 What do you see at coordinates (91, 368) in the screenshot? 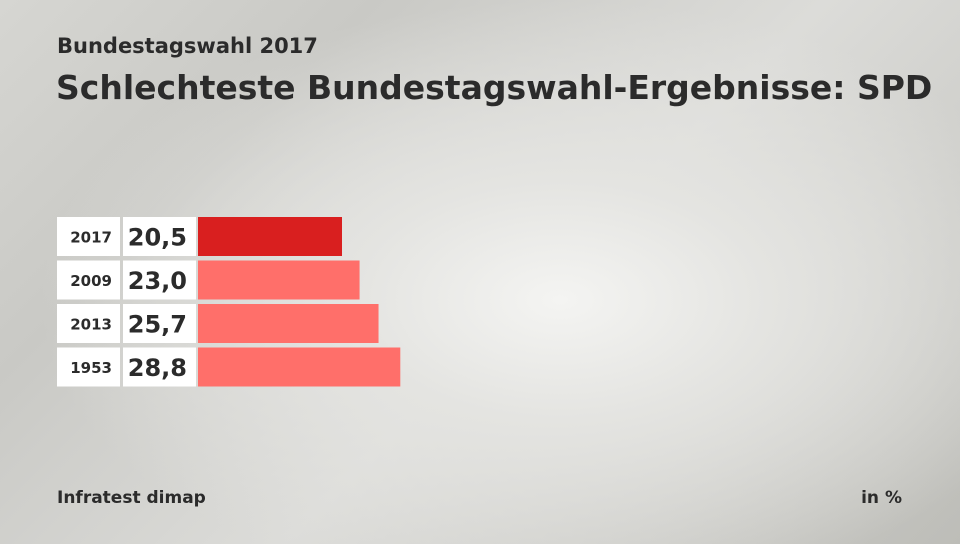
I see `category-label: 1953` at bounding box center [91, 368].